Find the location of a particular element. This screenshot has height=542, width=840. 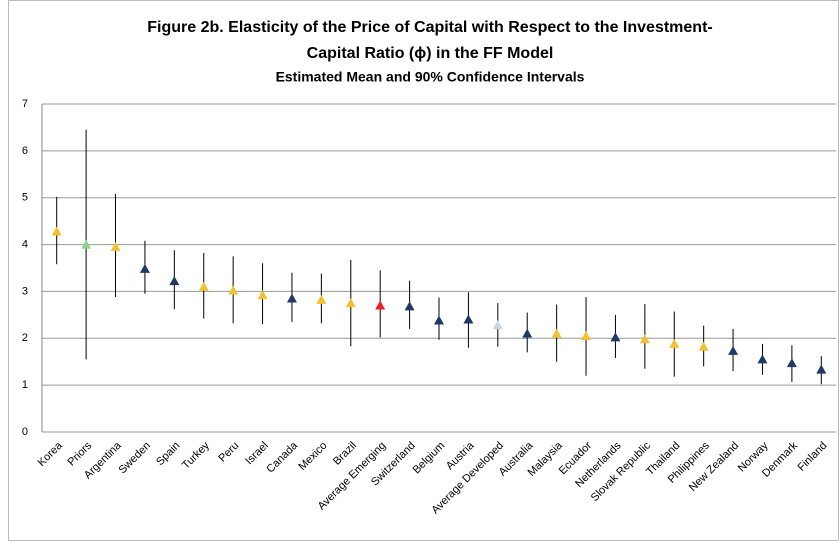

x-tick-label: Belgium is located at coordinates (429, 458).